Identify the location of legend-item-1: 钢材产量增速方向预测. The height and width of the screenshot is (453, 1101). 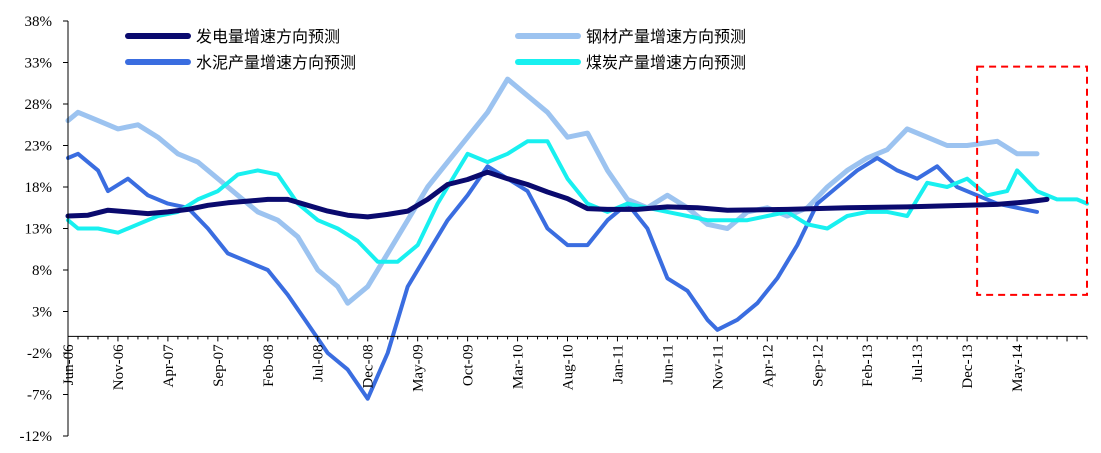
(630, 36).